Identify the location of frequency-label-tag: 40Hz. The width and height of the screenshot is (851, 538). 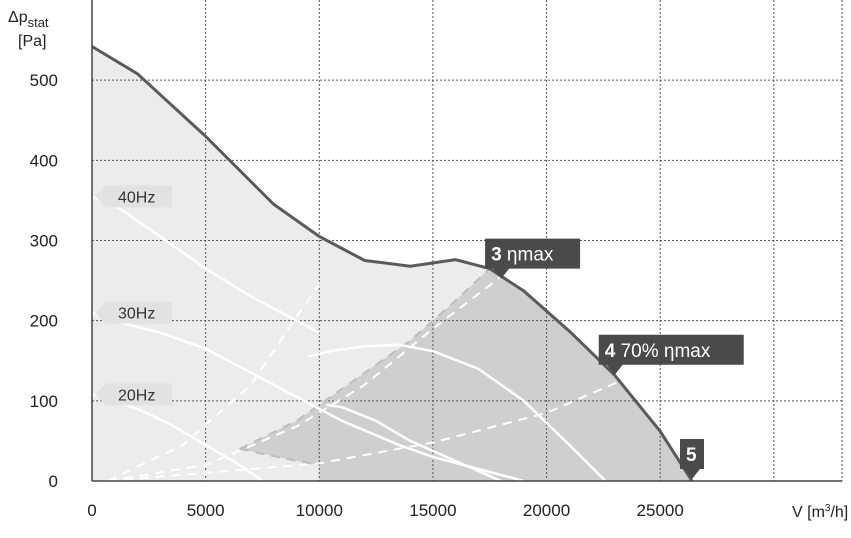
(133, 196).